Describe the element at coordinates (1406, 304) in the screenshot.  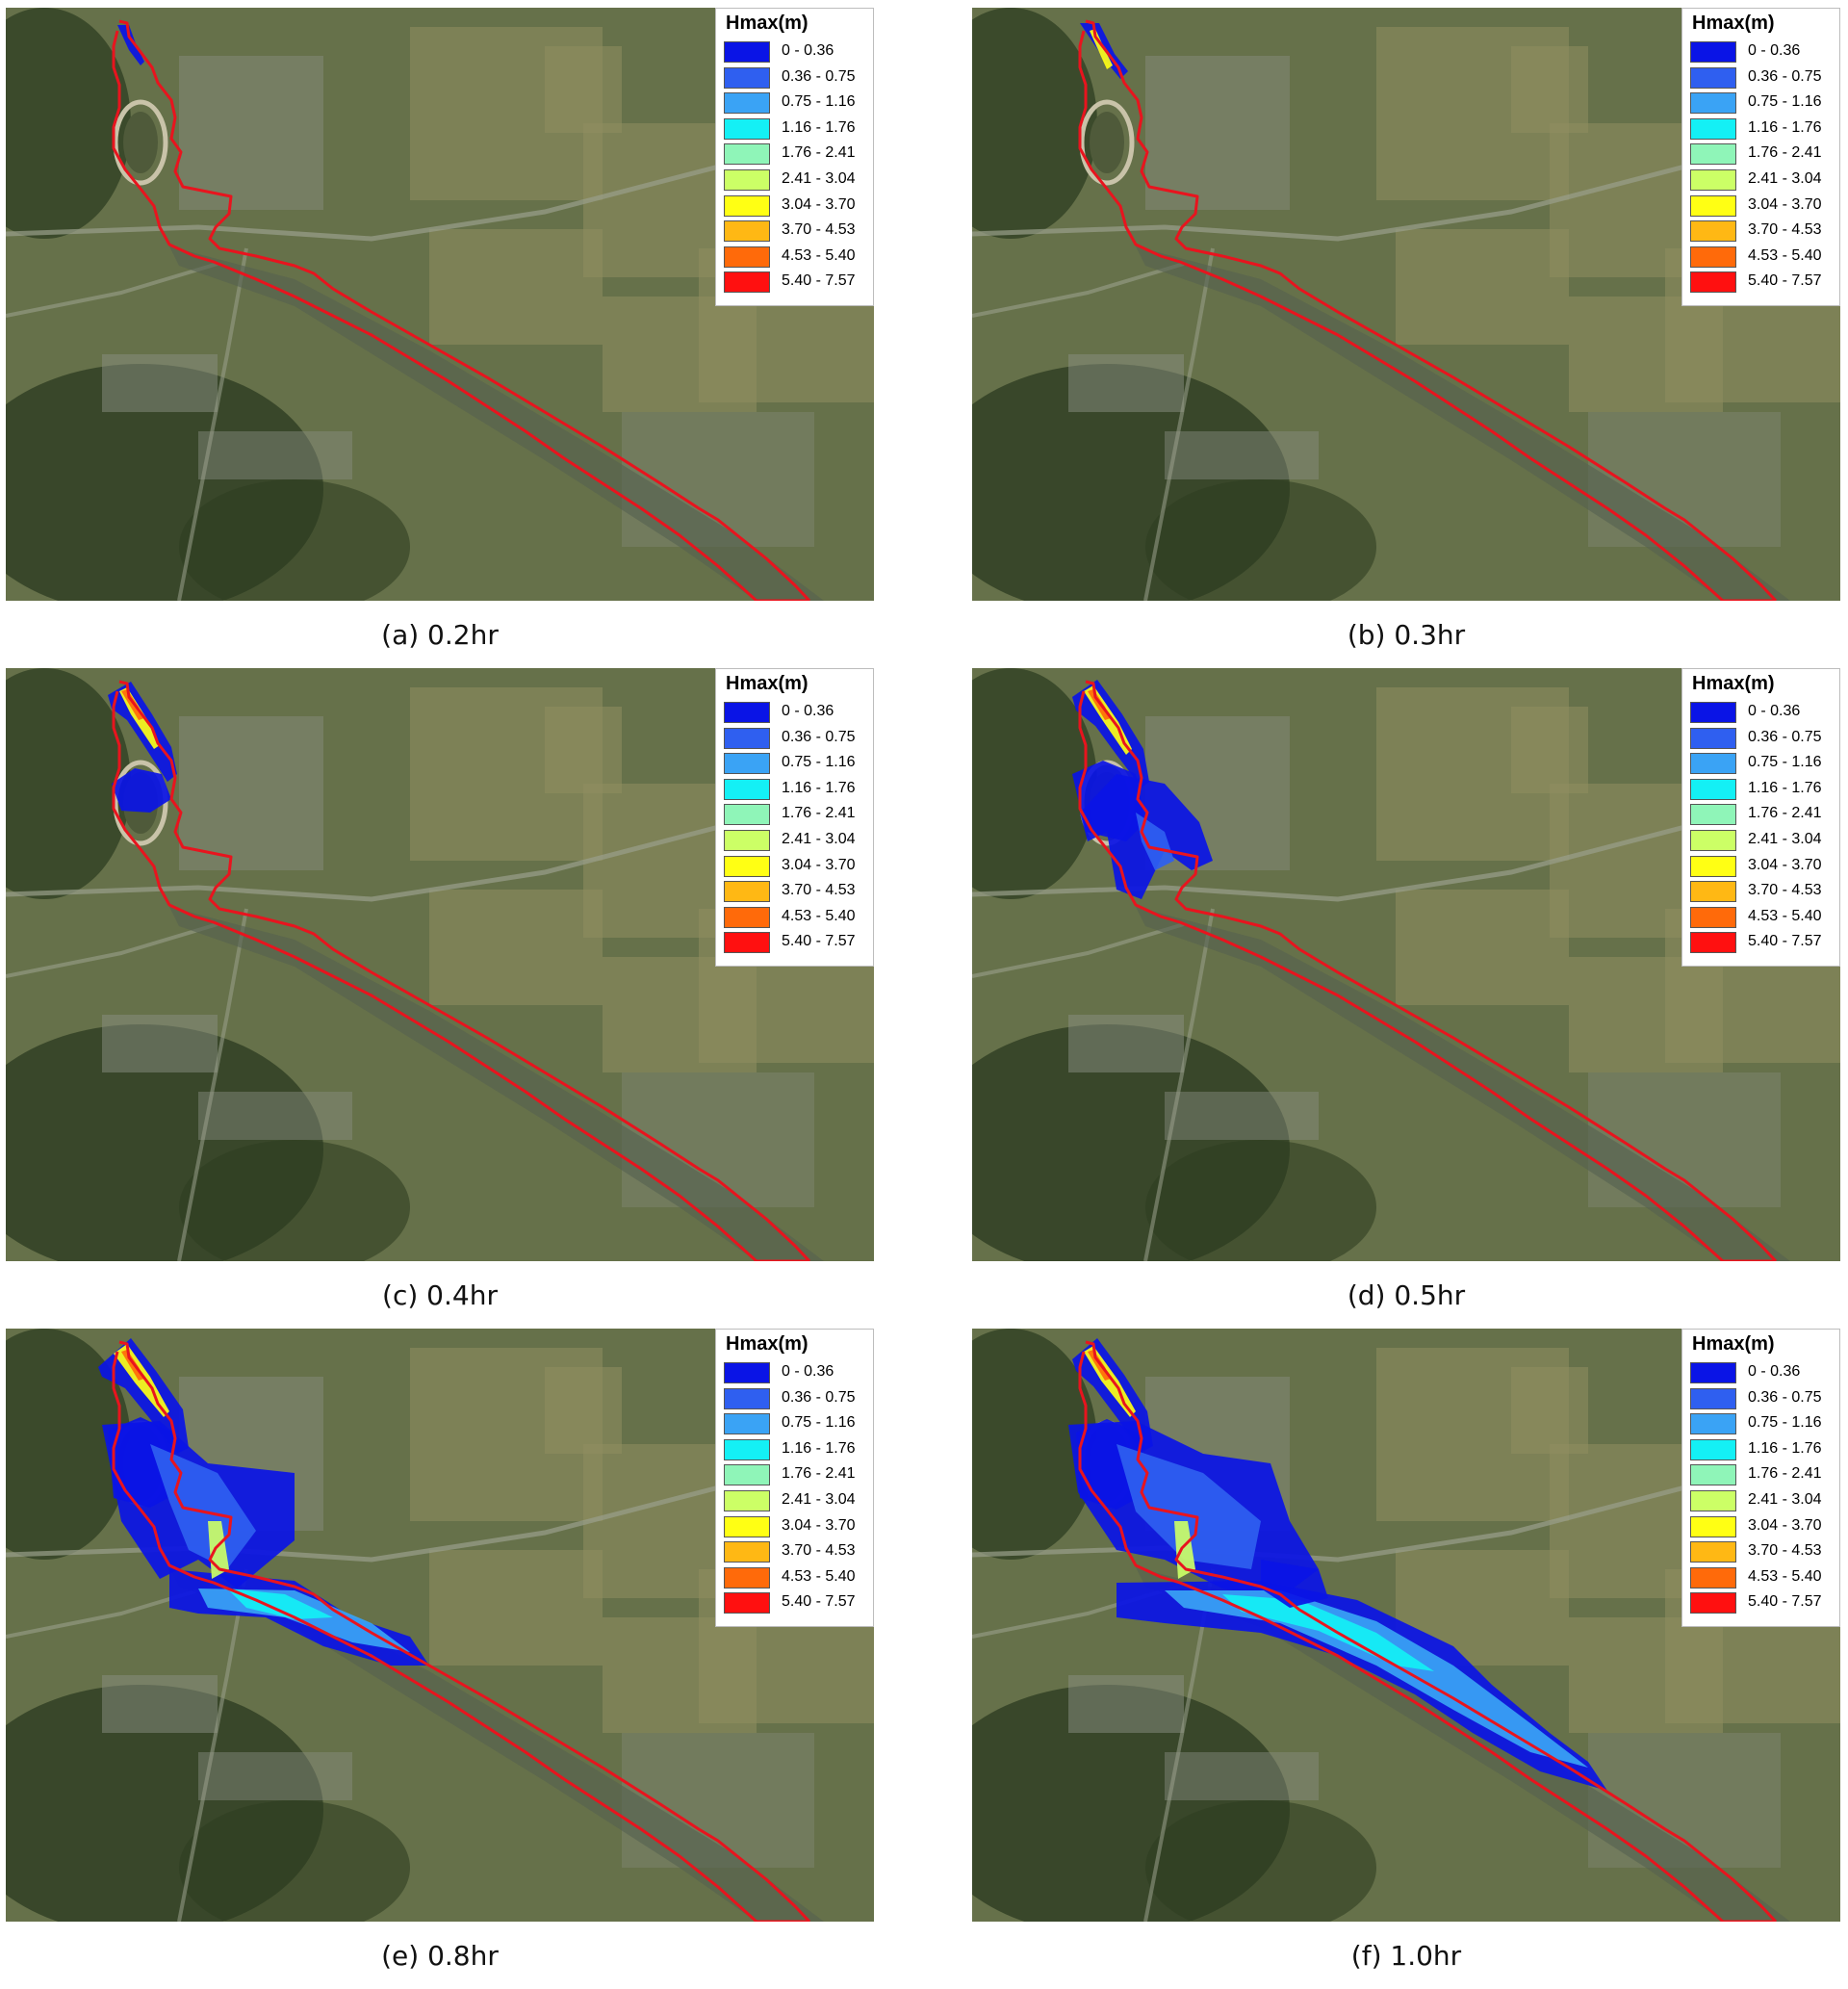
I see `map-canvas` at that location.